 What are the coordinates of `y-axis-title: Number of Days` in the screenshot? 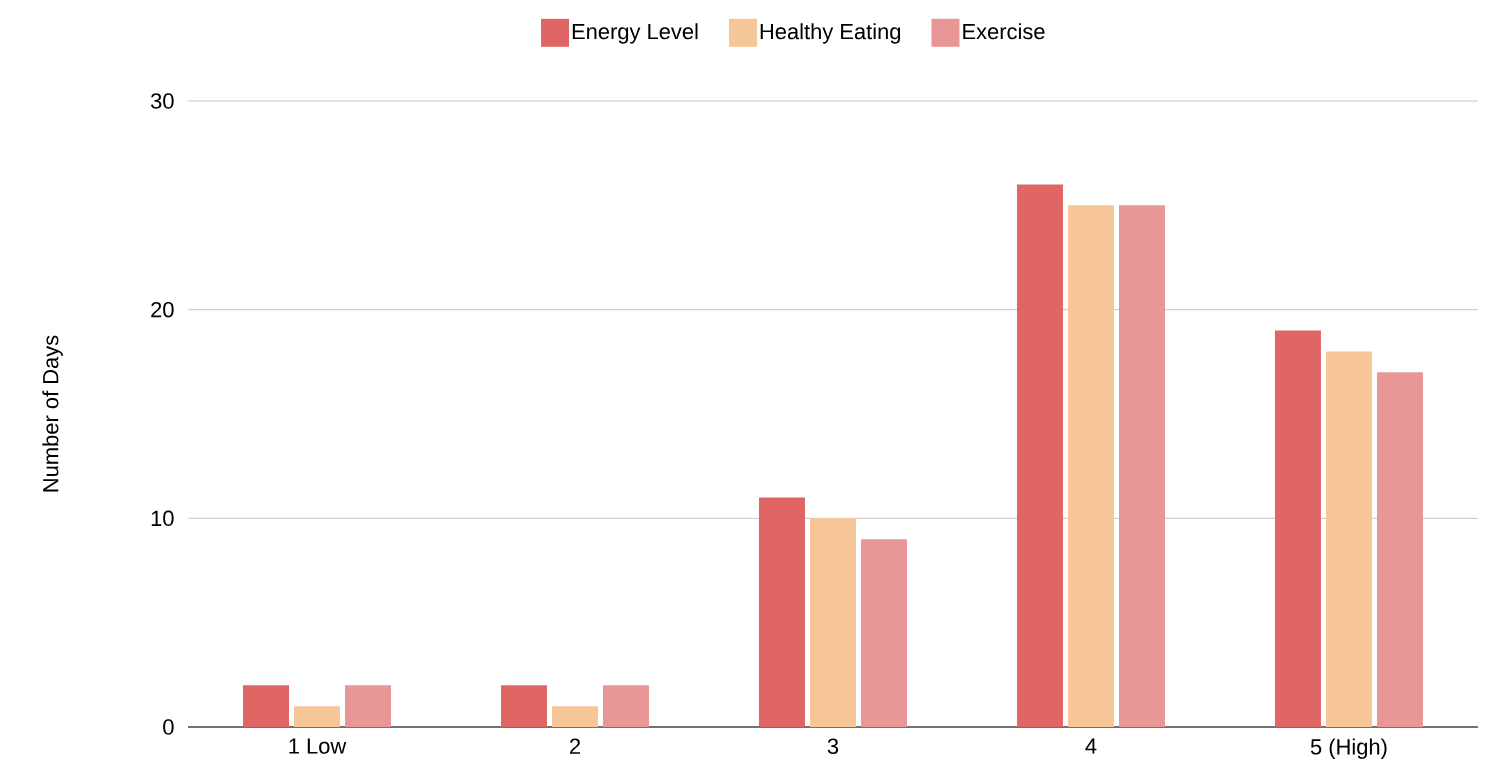 It's located at (52, 413).